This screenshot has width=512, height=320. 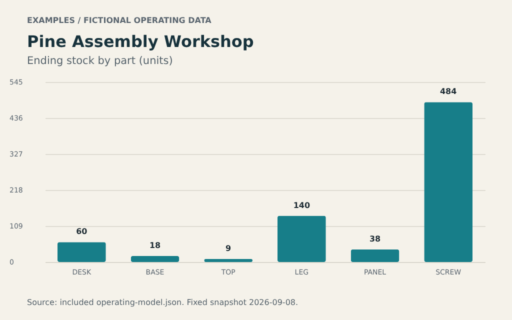 What do you see at coordinates (301, 205) in the screenshot?
I see `data-label: 140` at bounding box center [301, 205].